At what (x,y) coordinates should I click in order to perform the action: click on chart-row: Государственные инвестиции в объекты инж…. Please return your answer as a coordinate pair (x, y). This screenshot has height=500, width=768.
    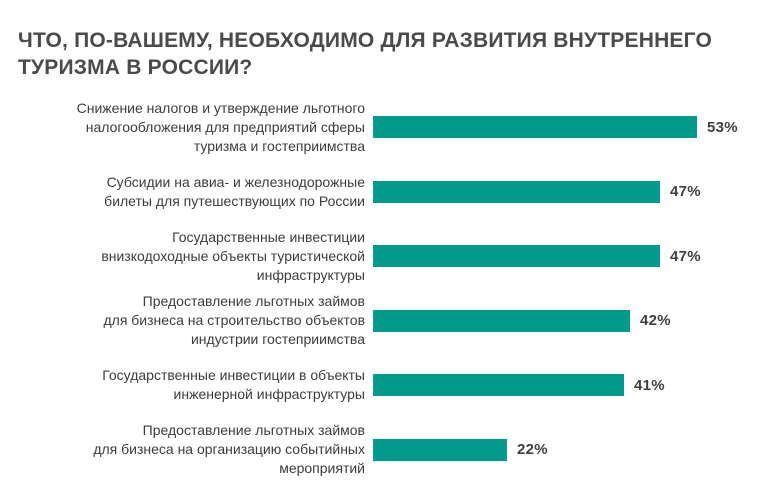
    Looking at the image, I should click on (390, 385).